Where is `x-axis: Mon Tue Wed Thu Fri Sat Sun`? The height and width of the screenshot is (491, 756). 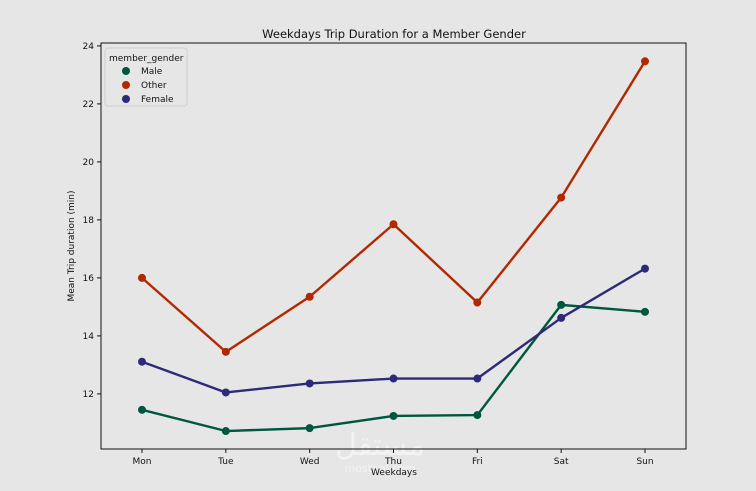
x-axis: Mon Tue Wed Thu Fri Sat Sun is located at coordinates (393, 458).